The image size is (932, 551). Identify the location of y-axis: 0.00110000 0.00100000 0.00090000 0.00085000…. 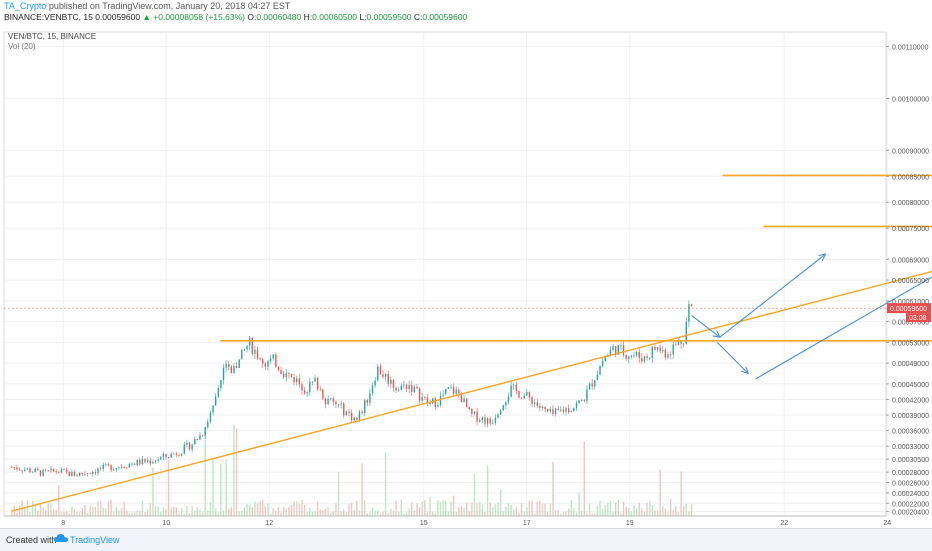
(908, 281).